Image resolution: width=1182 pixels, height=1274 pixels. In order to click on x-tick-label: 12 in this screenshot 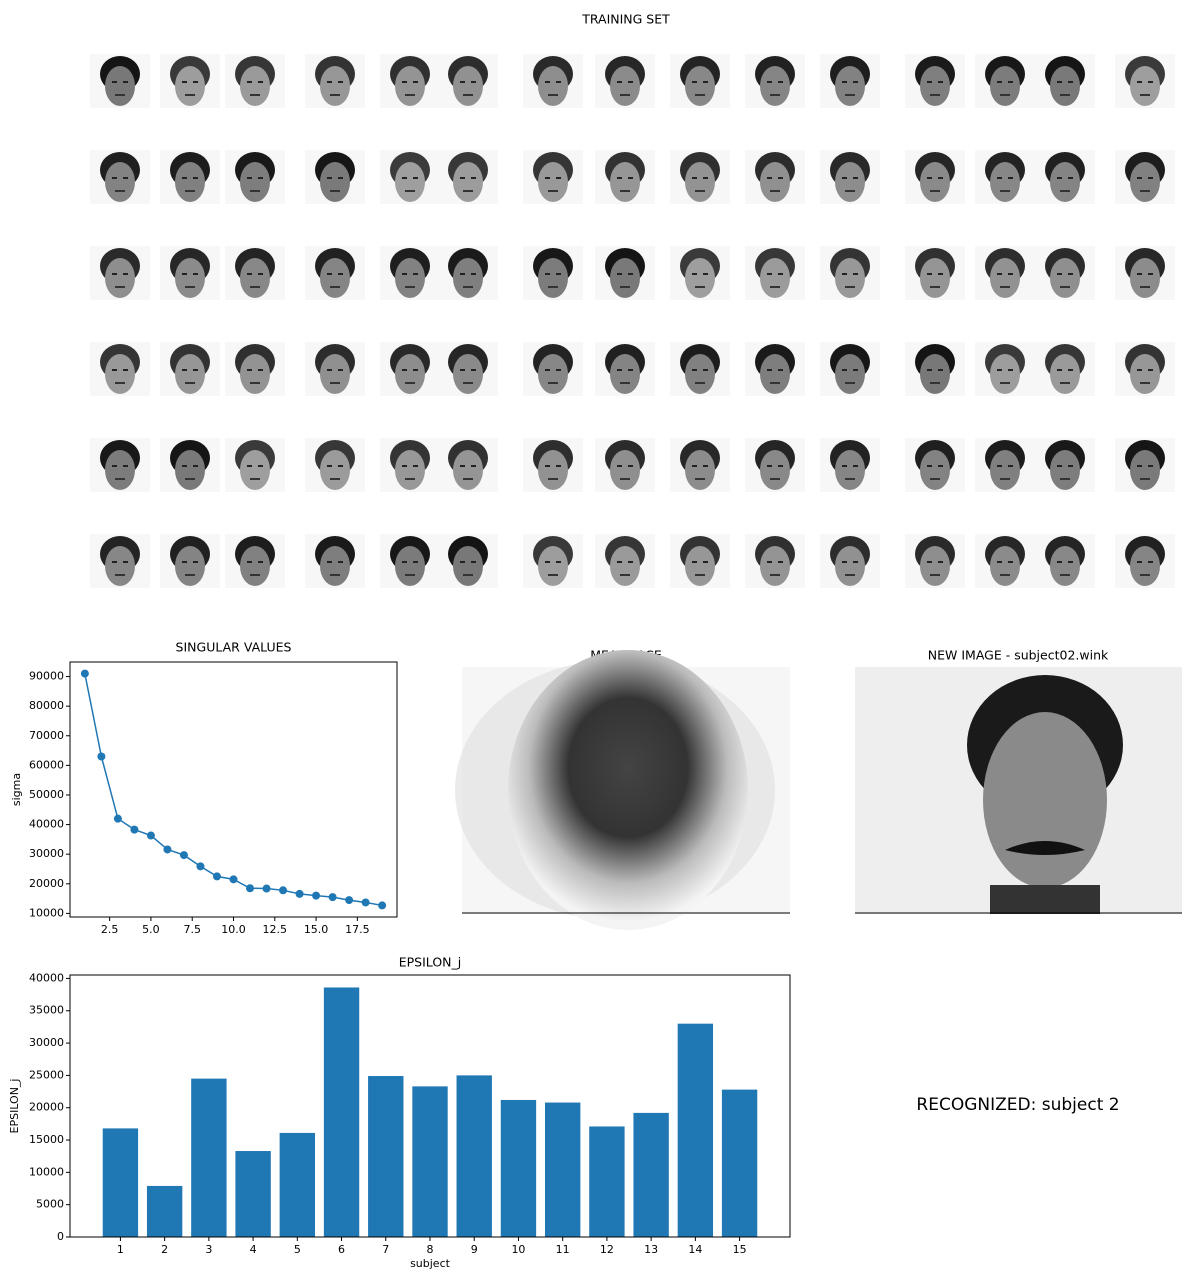, I will do `click(607, 1249)`.